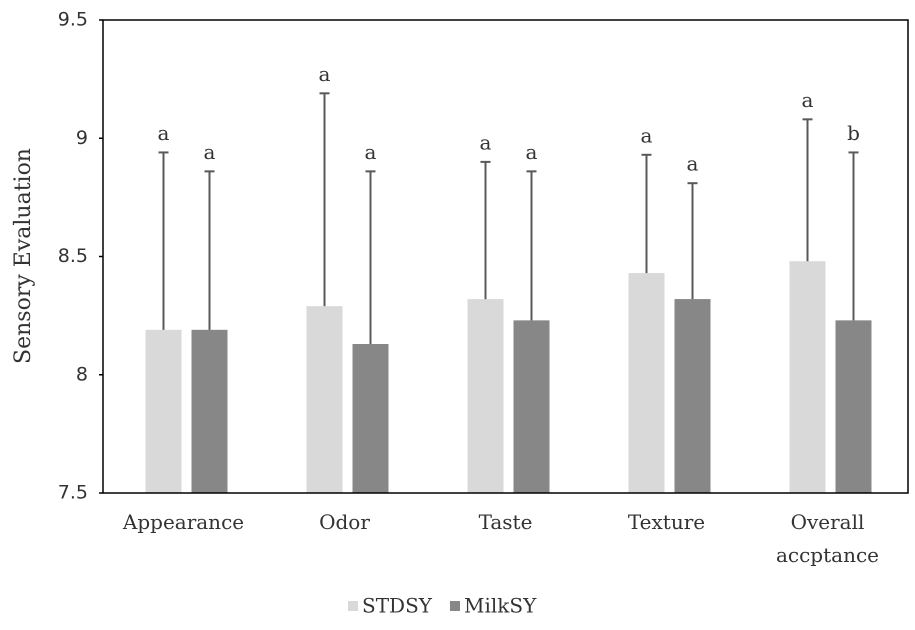  What do you see at coordinates (73, 256) in the screenshot?
I see `y-tick-label: 8.5` at bounding box center [73, 256].